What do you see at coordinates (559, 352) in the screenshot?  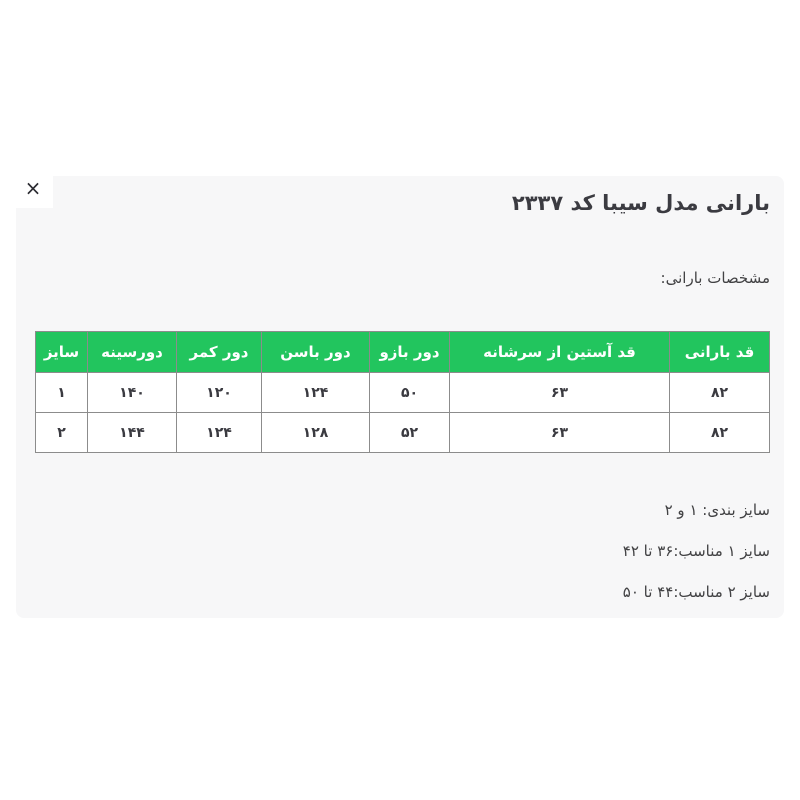 I see `header-sleeve-length: قد آستین از سرشانه` at bounding box center [559, 352].